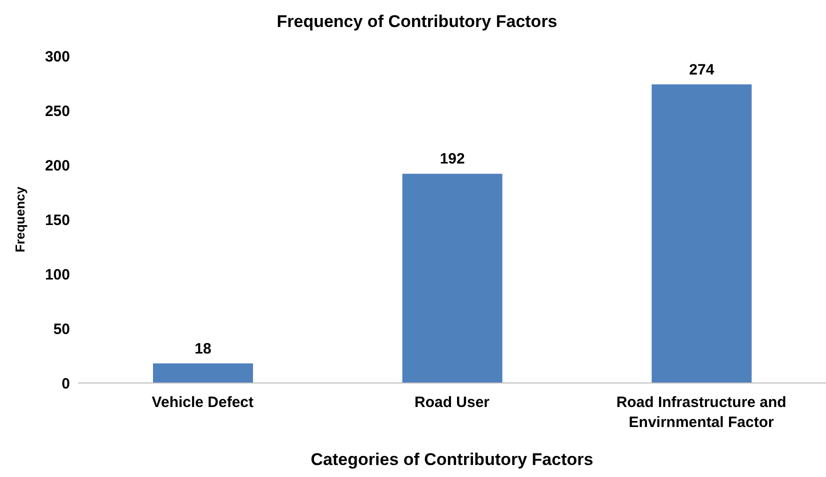 Image resolution: width=826 pixels, height=477 pixels. What do you see at coordinates (61, 329) in the screenshot?
I see `y-tick-label: 50` at bounding box center [61, 329].